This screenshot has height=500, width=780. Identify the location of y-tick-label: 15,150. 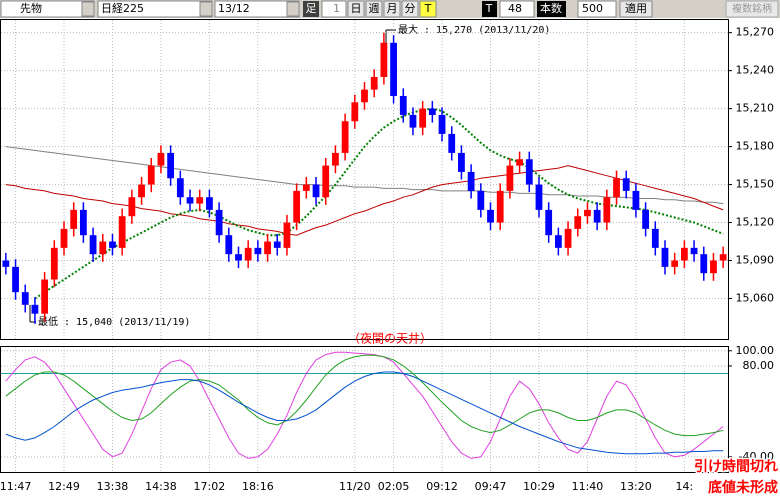
(755, 184).